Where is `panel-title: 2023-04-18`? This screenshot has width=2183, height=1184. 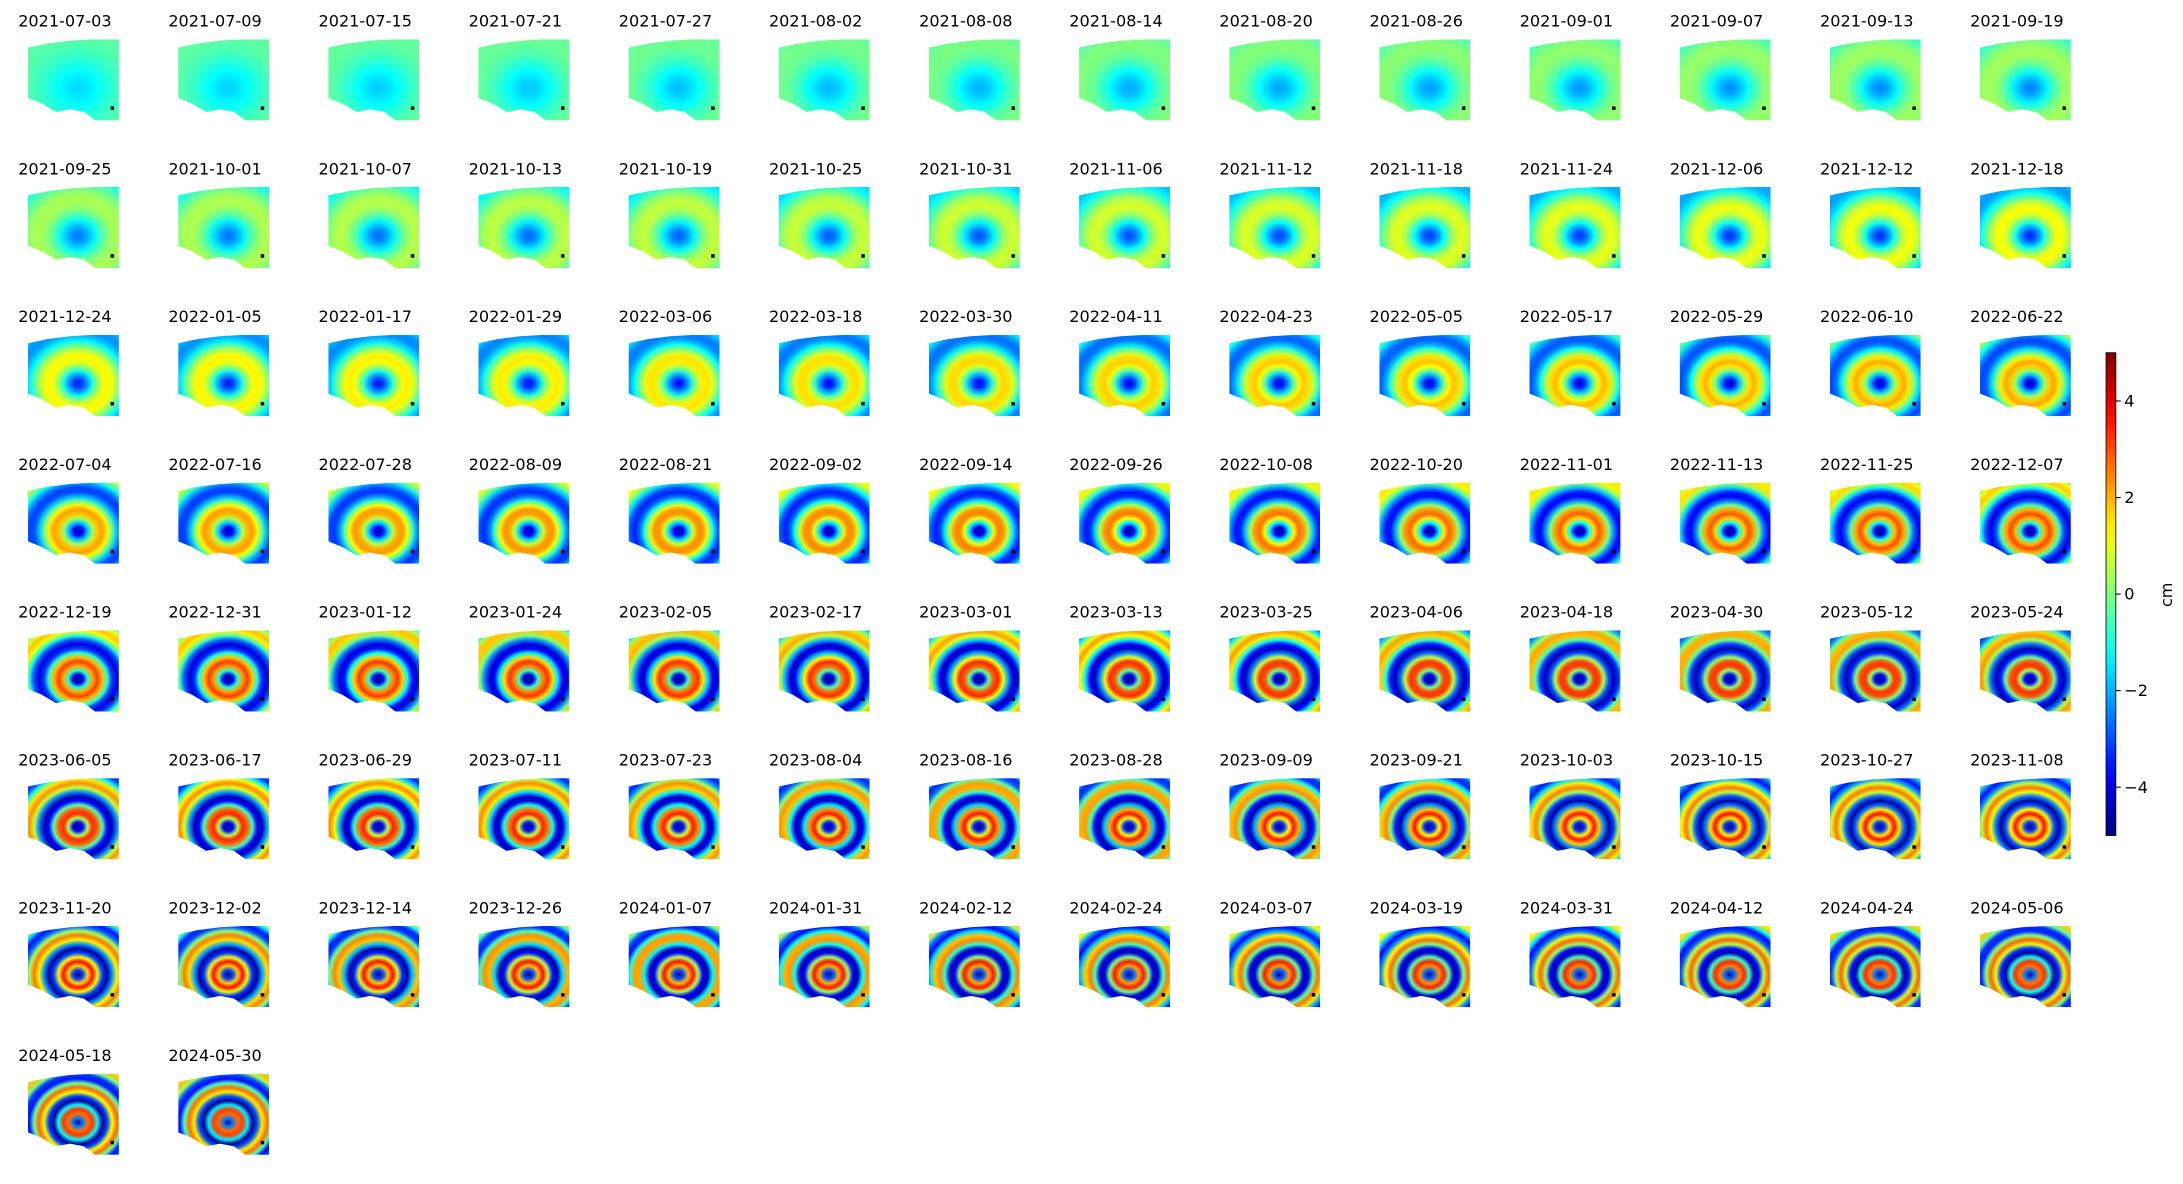 panel-title: 2023-04-18 is located at coordinates (1566, 612).